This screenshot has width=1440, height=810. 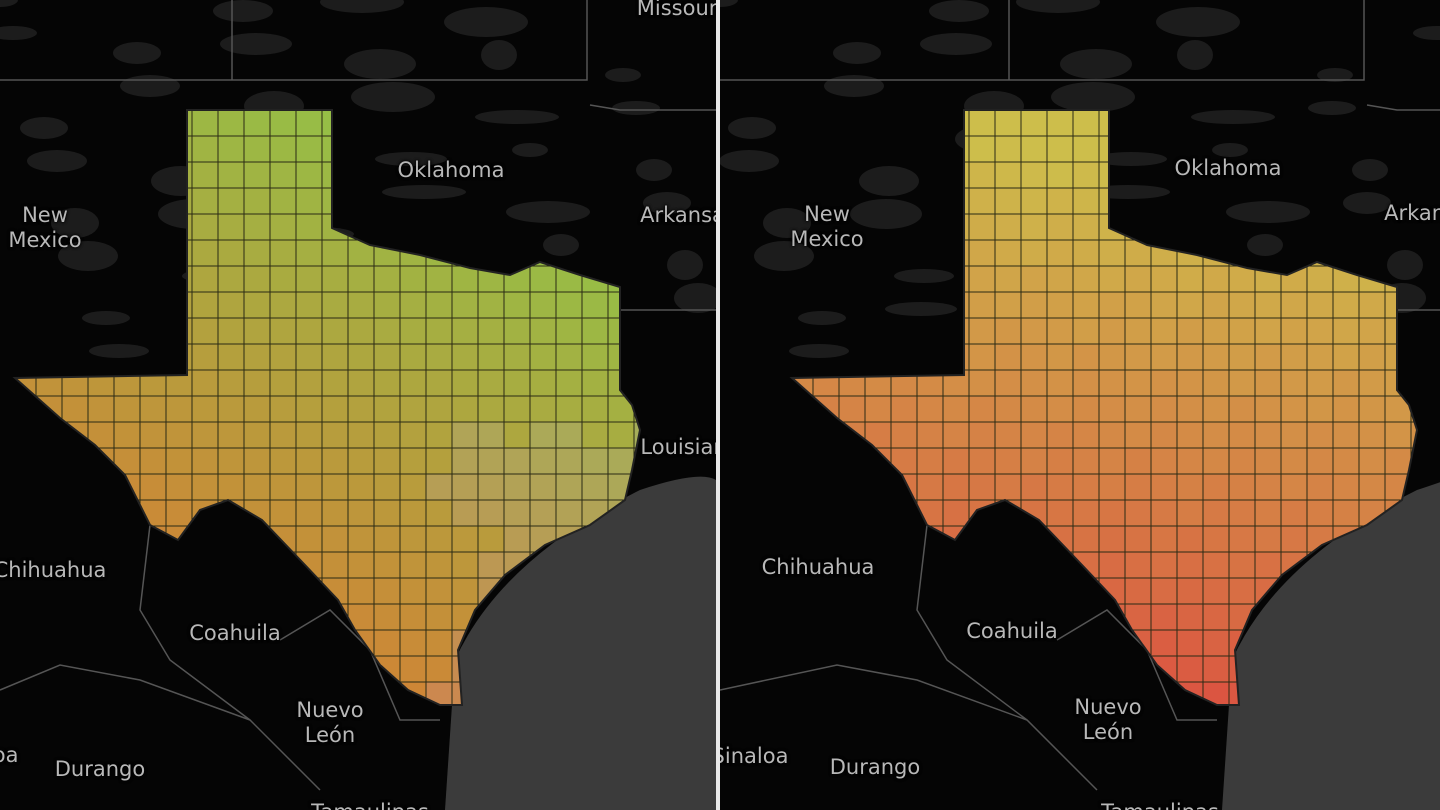 I want to click on place-label: New Mexico, so click(x=45, y=227).